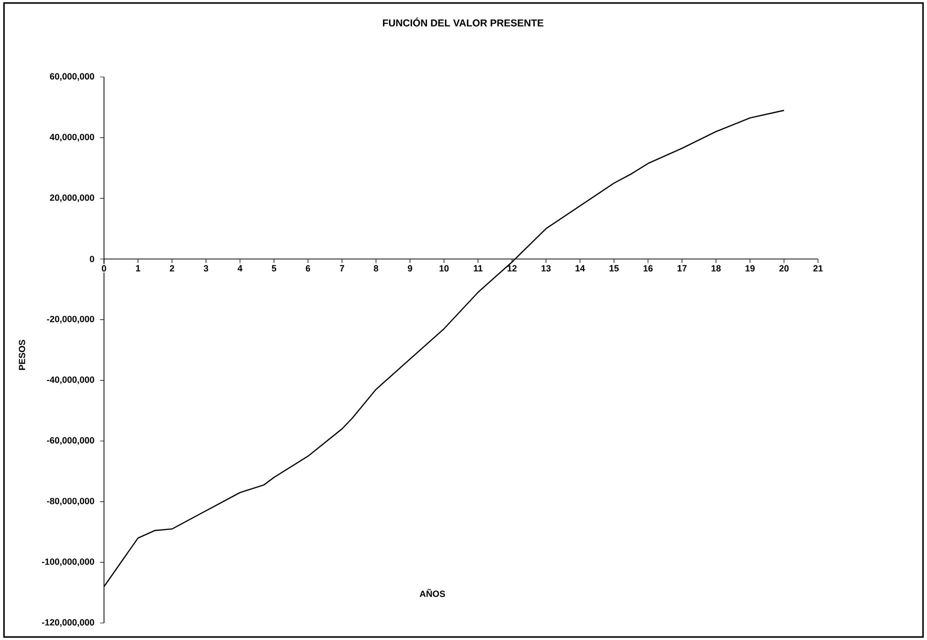  What do you see at coordinates (433, 593) in the screenshot?
I see `x-axis-title: AÑOS` at bounding box center [433, 593].